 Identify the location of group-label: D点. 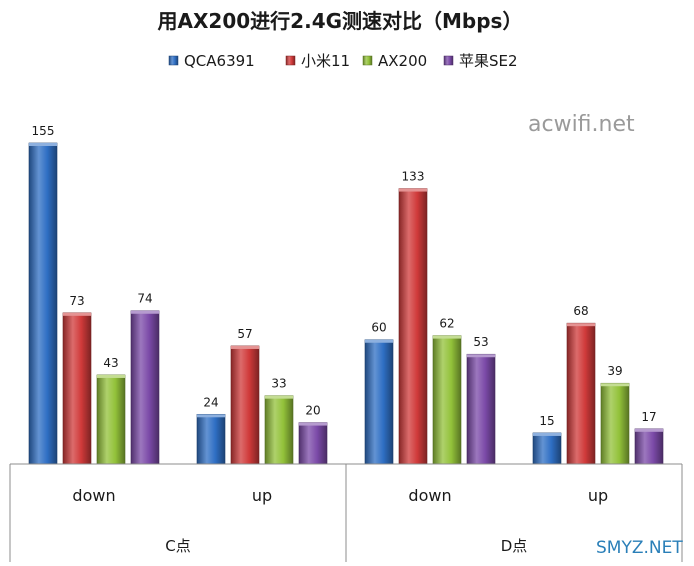
(514, 546).